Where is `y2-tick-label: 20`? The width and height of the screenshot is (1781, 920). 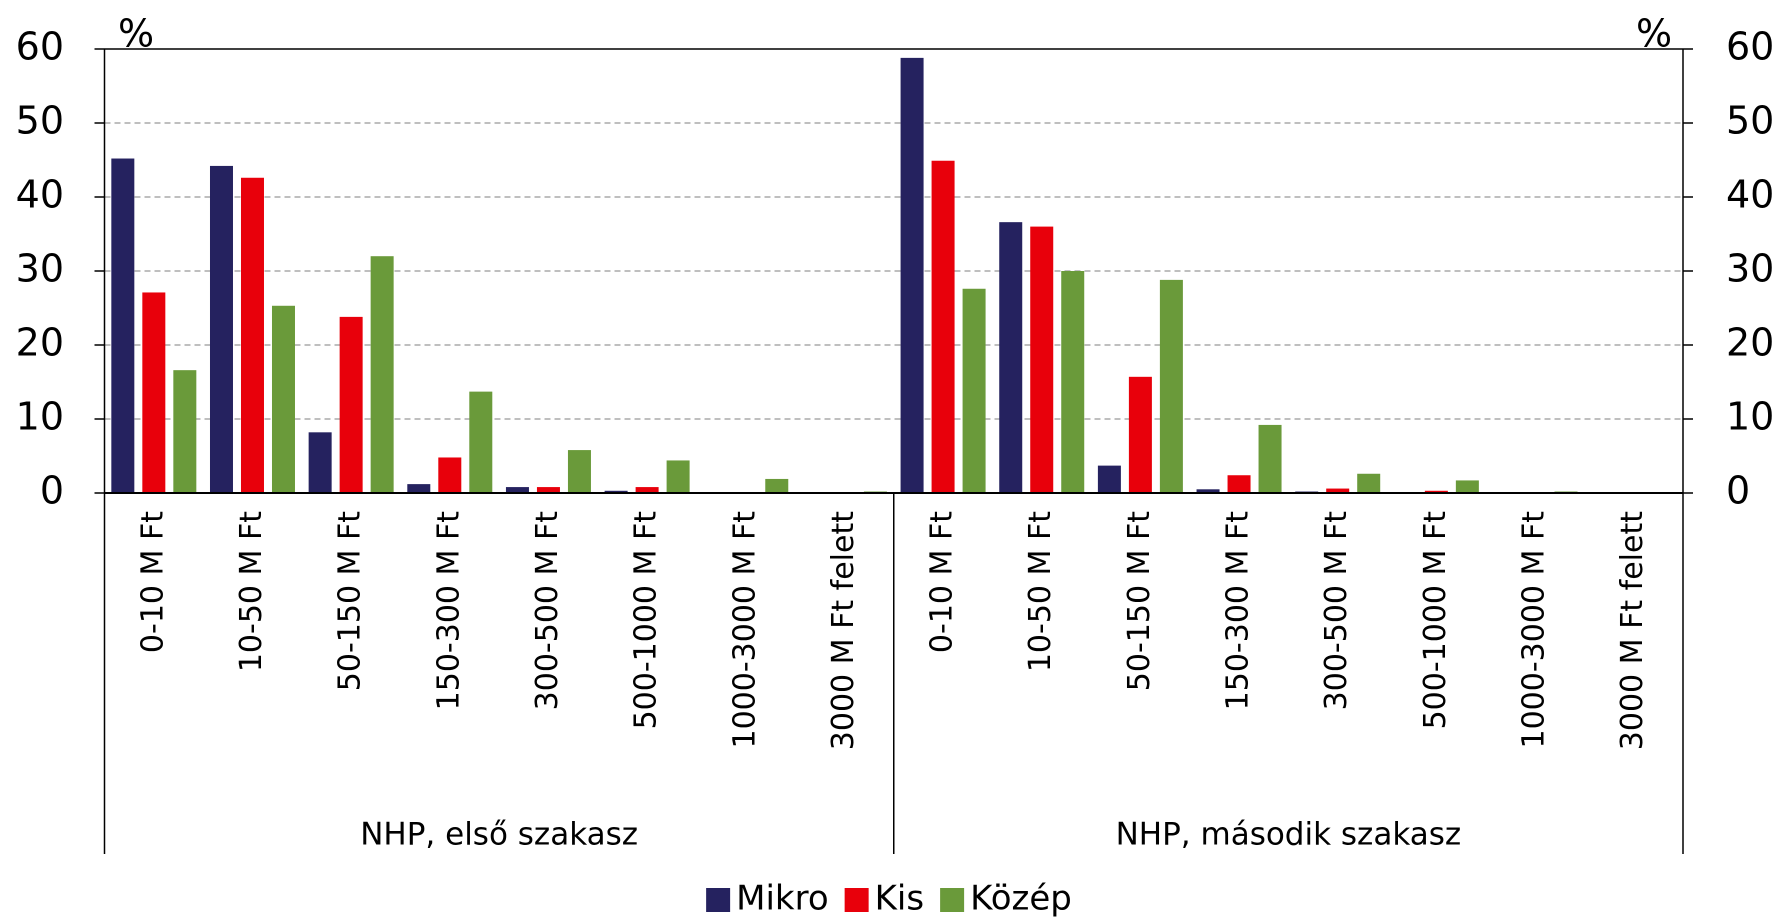 y2-tick-label: 20 is located at coordinates (1750, 343).